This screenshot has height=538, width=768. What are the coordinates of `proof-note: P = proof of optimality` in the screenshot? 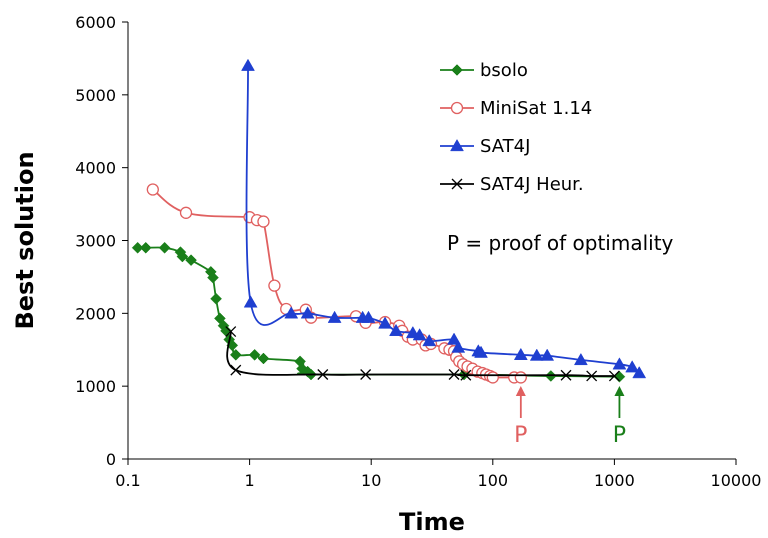 It's located at (560, 243).